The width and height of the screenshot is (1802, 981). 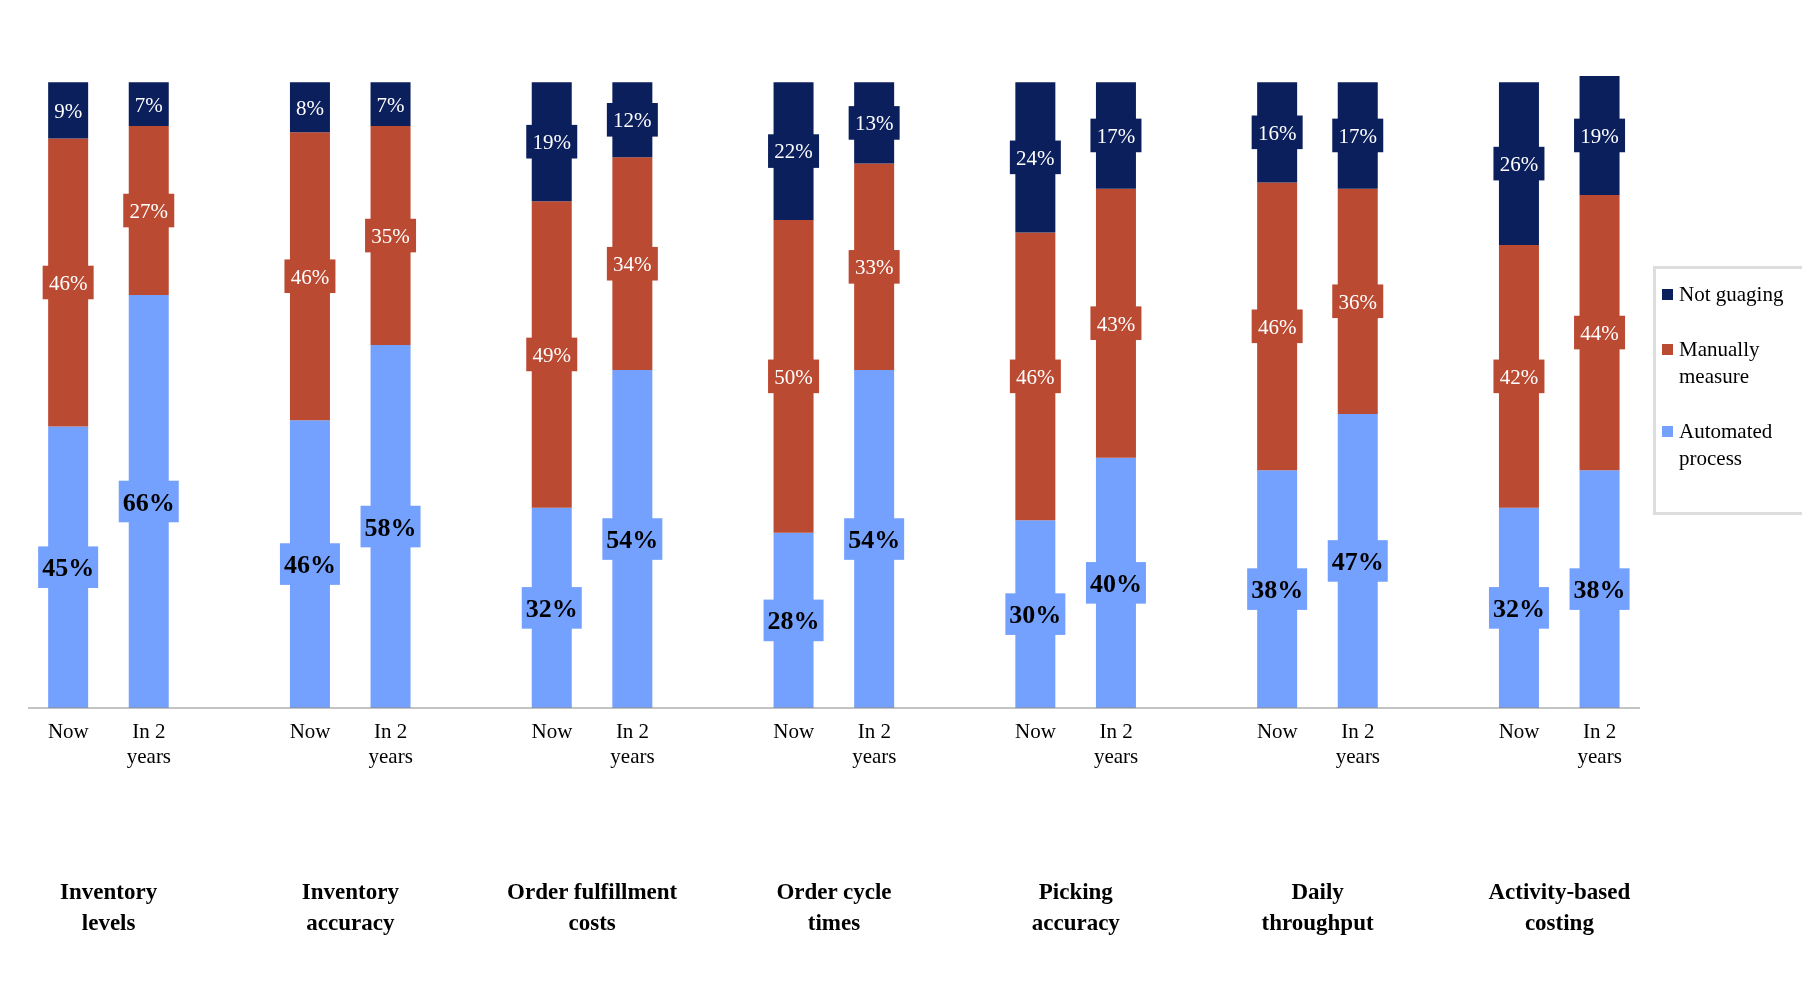 What do you see at coordinates (592, 907) in the screenshot?
I see `text: Order fulfillment costs` at bounding box center [592, 907].